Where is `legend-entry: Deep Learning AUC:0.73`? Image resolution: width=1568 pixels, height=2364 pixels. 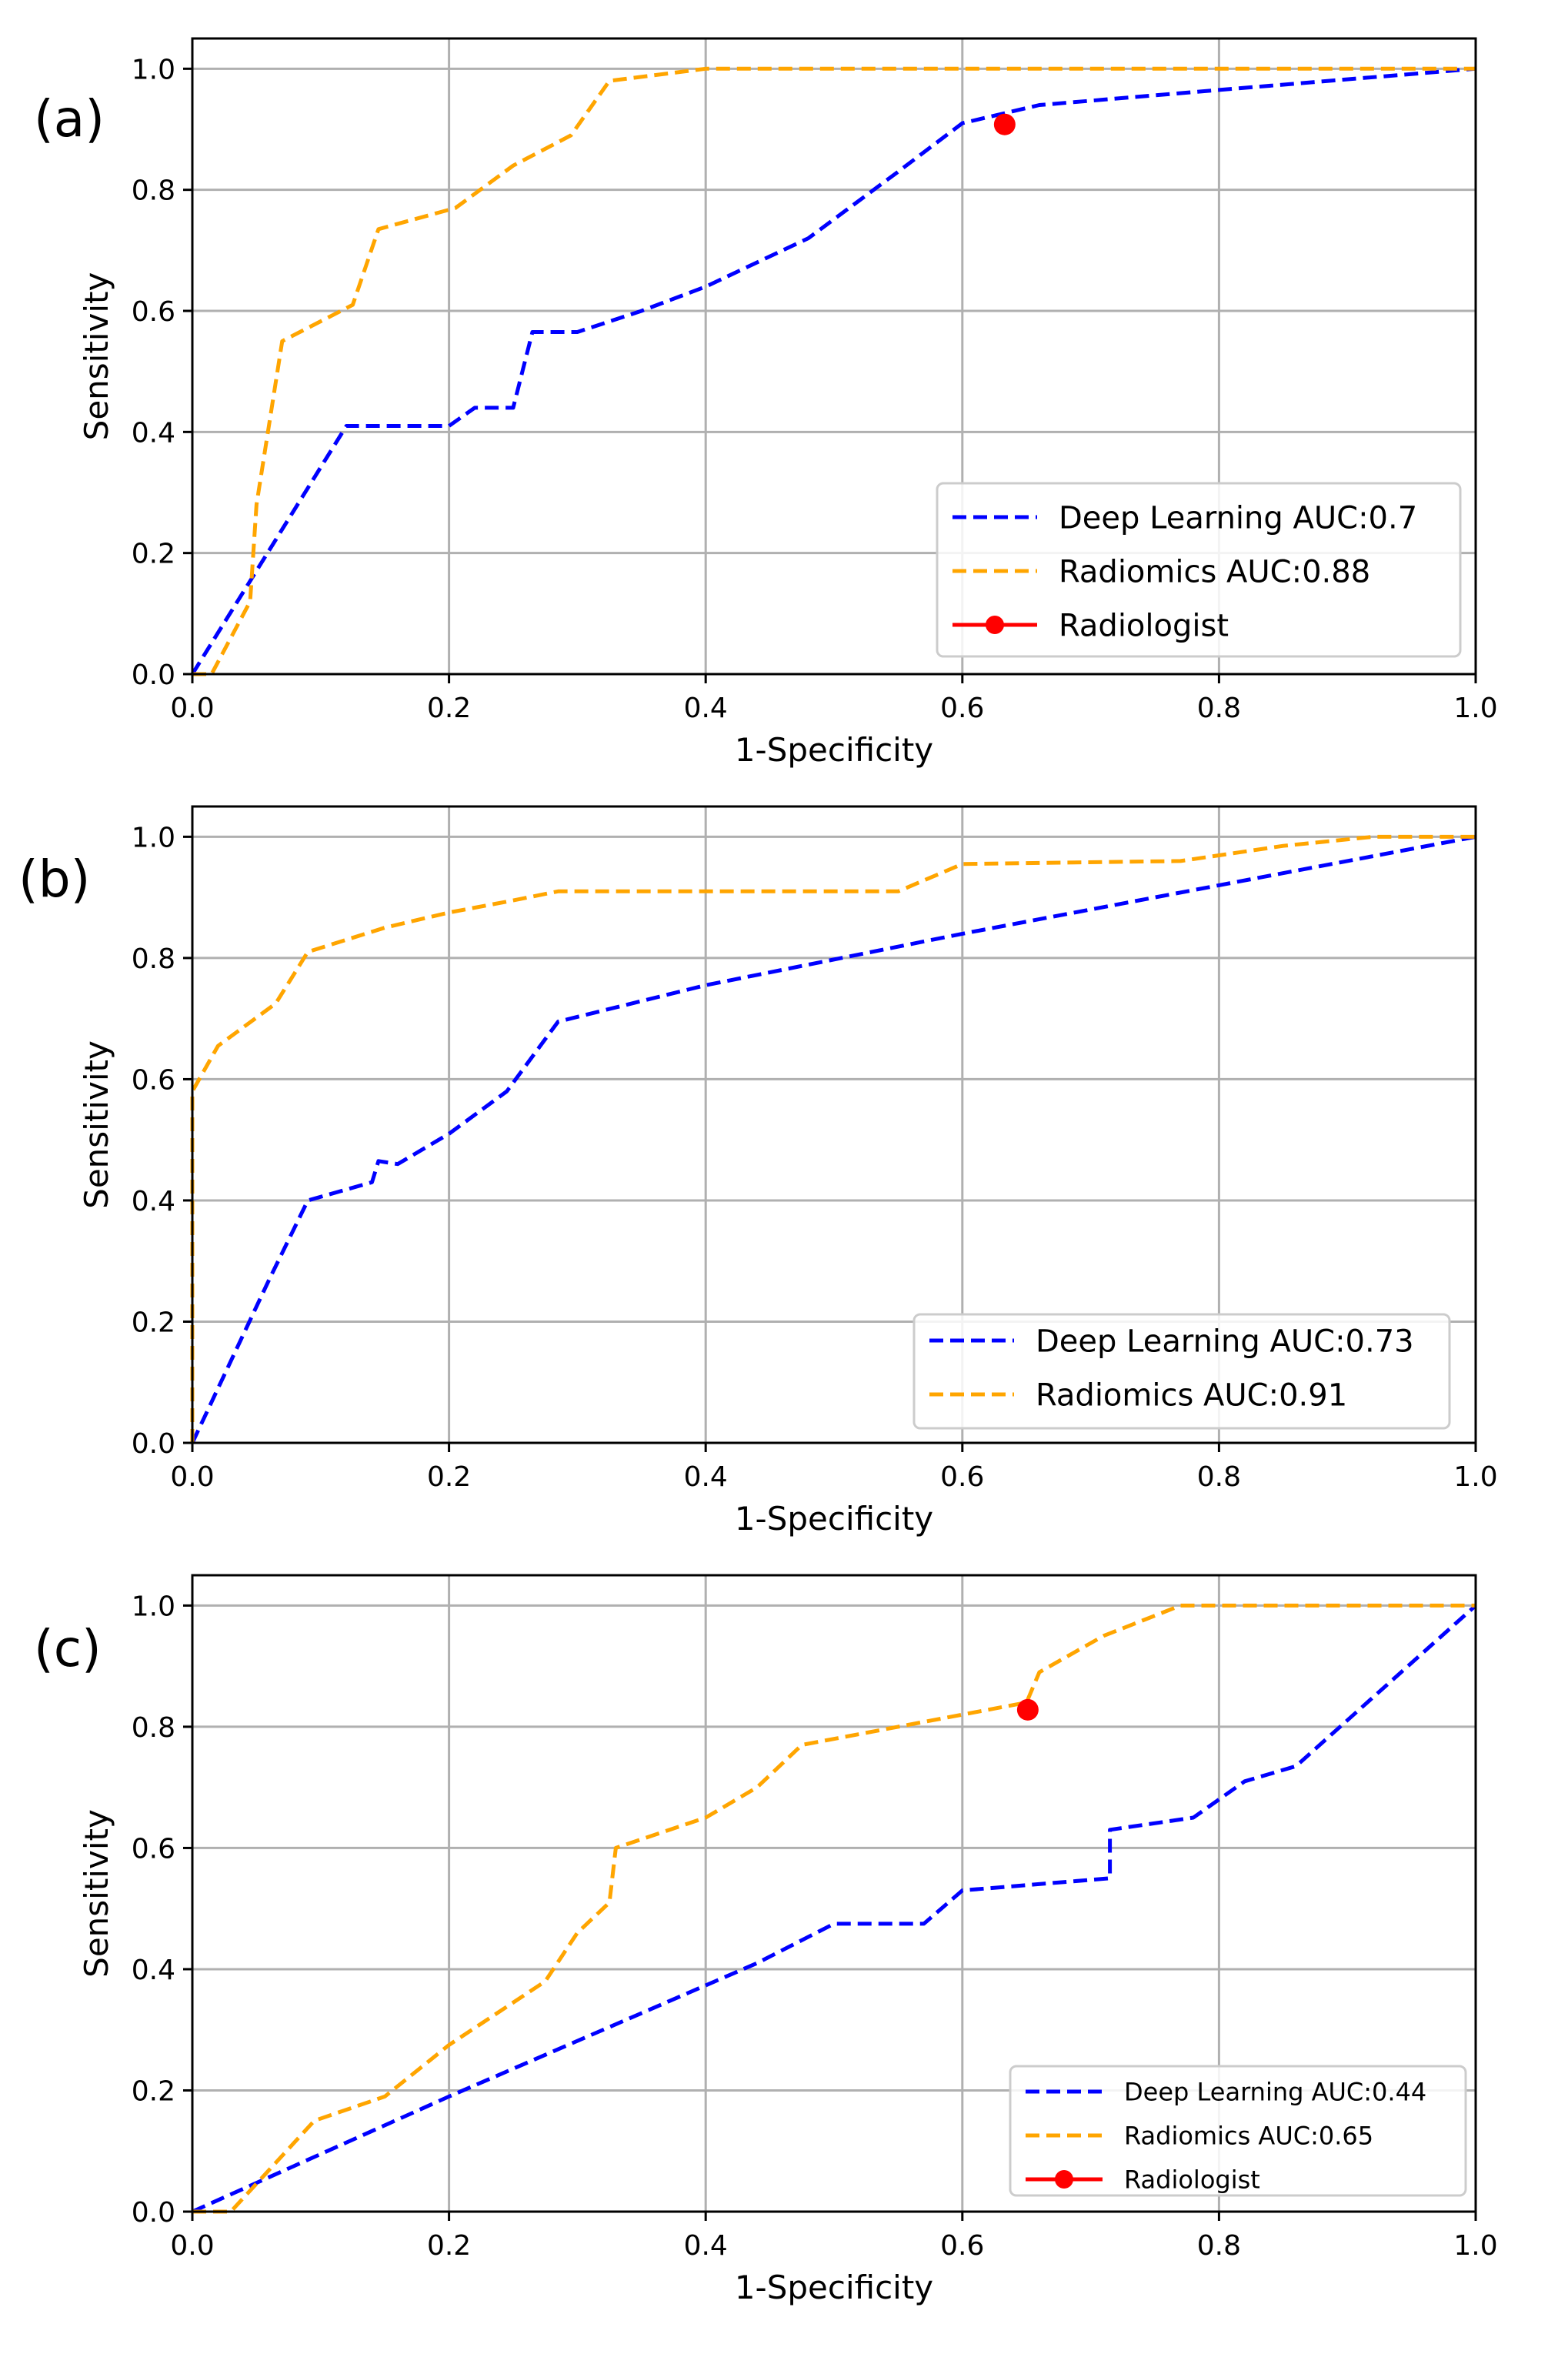
legend-entry: Deep Learning AUC:0.73 is located at coordinates (1225, 1341).